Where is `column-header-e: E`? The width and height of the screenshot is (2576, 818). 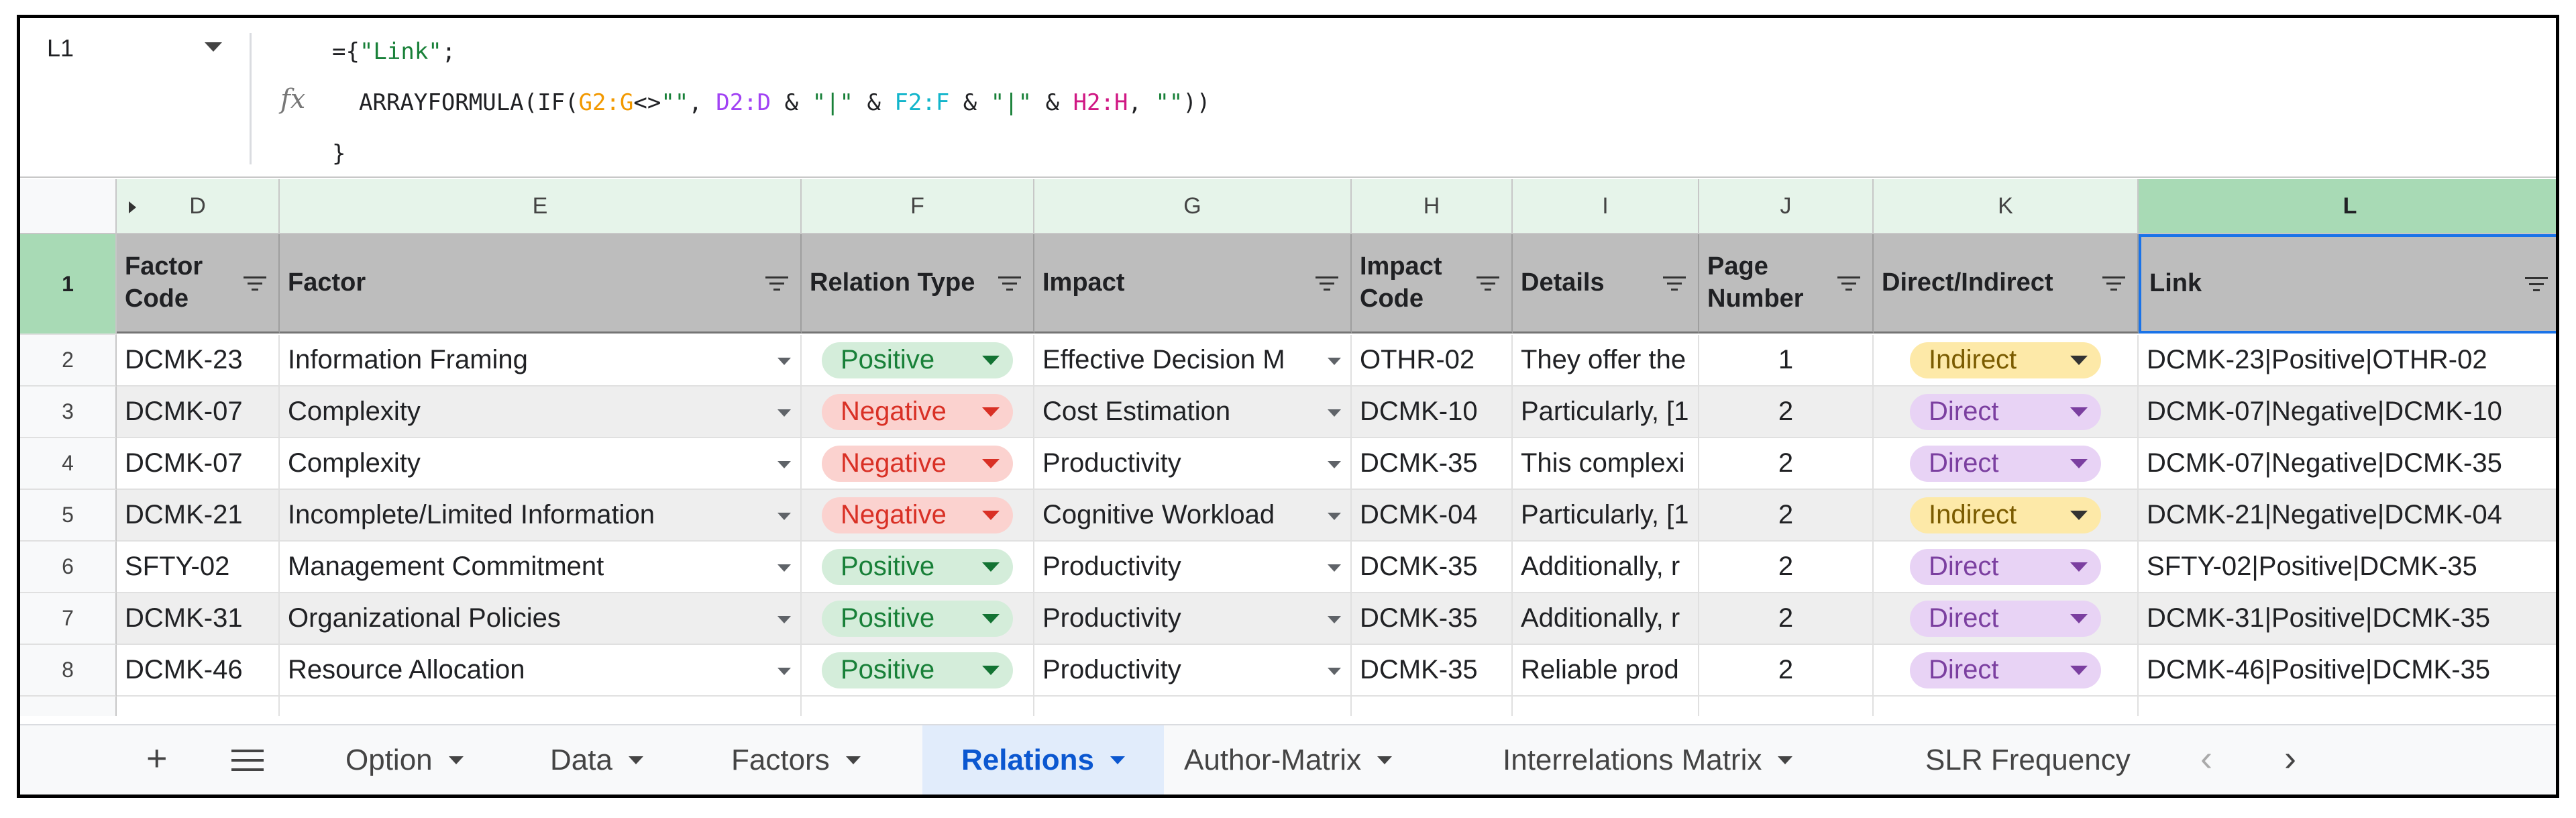 column-header-e: E is located at coordinates (541, 206).